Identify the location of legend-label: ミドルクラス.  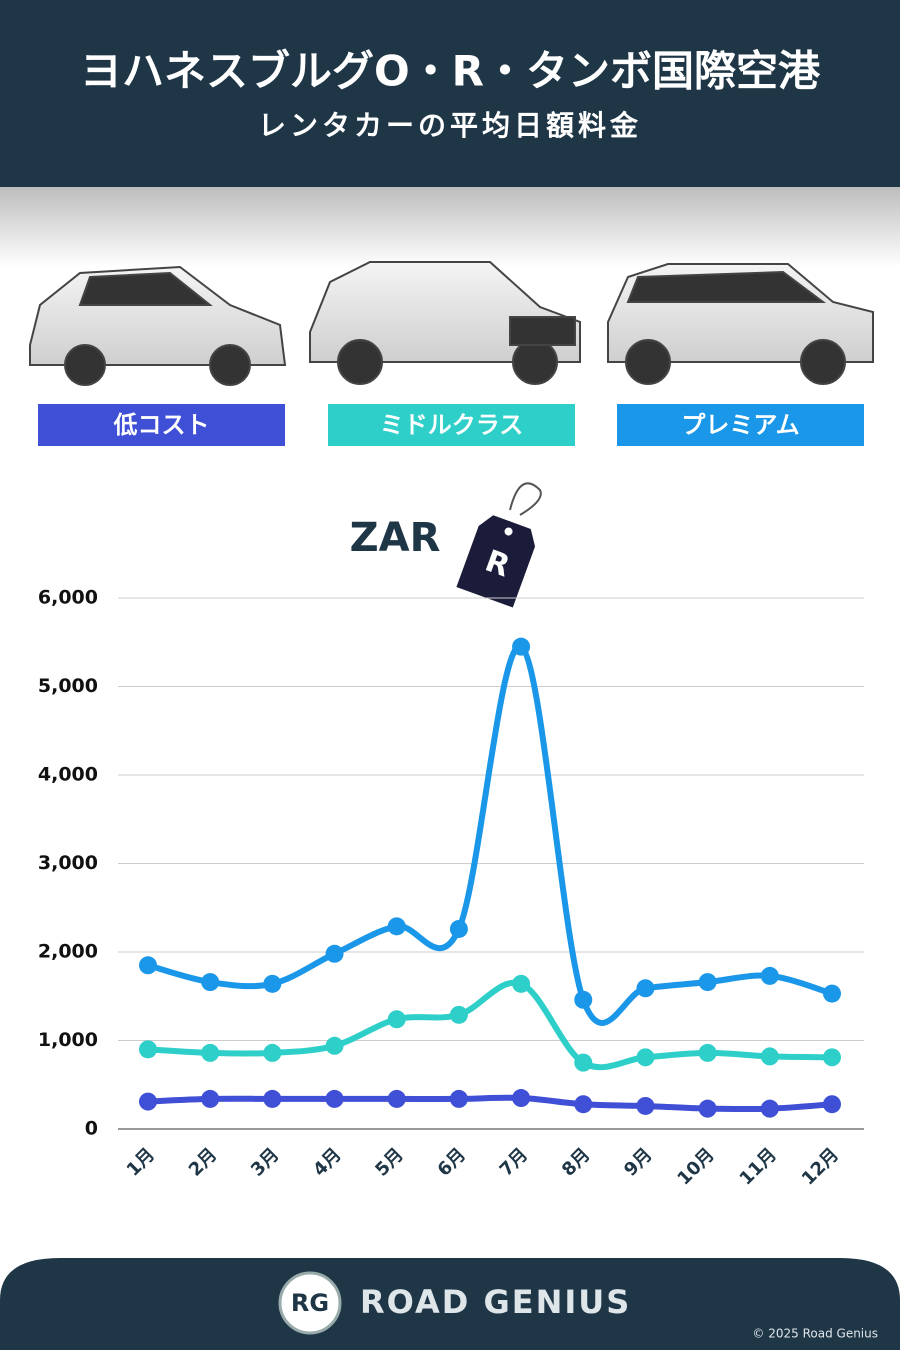
(452, 425).